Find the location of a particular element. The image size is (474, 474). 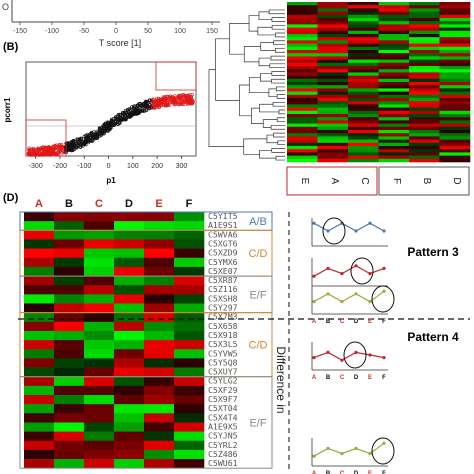

top-xlabel: T score [1] is located at coordinates (120, 43).